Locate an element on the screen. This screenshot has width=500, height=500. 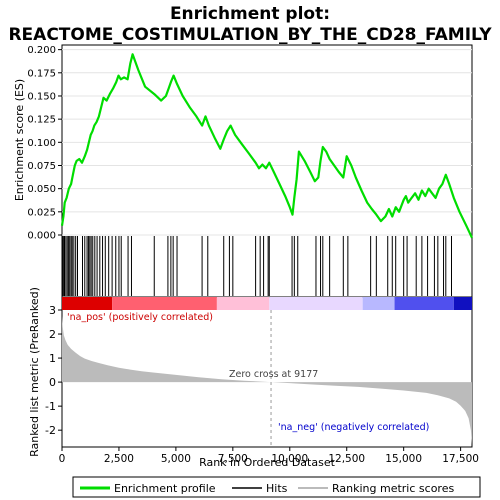
metric-y-tick-label: 1 is located at coordinates (52, 358).